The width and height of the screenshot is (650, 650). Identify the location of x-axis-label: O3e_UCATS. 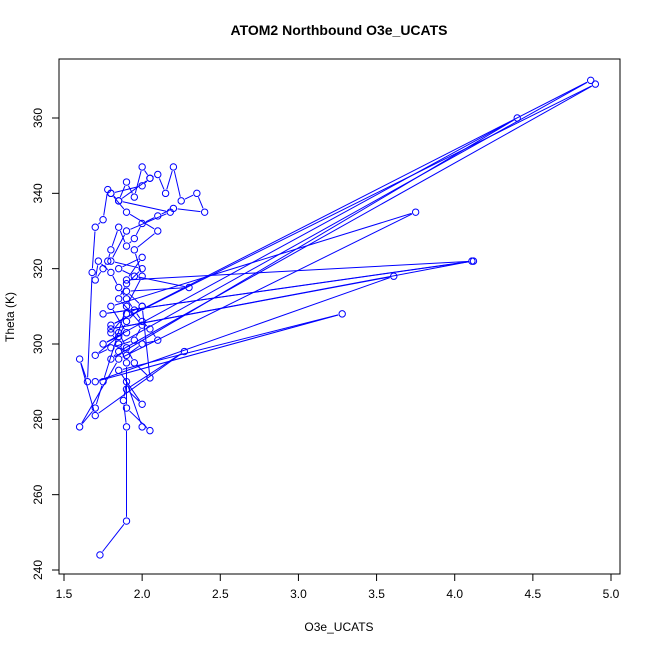
(338, 627).